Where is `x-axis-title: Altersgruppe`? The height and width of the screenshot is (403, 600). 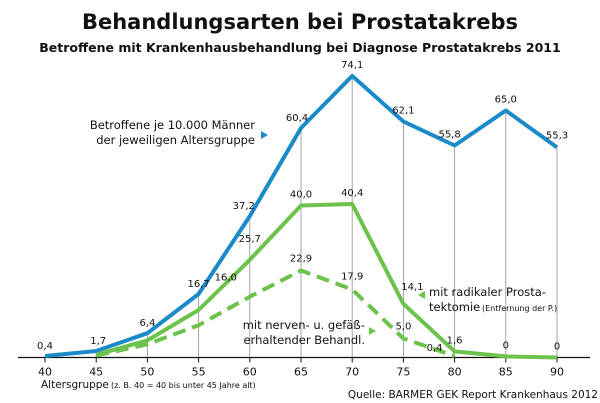 x-axis-title: Altersgruppe is located at coordinates (75, 385).